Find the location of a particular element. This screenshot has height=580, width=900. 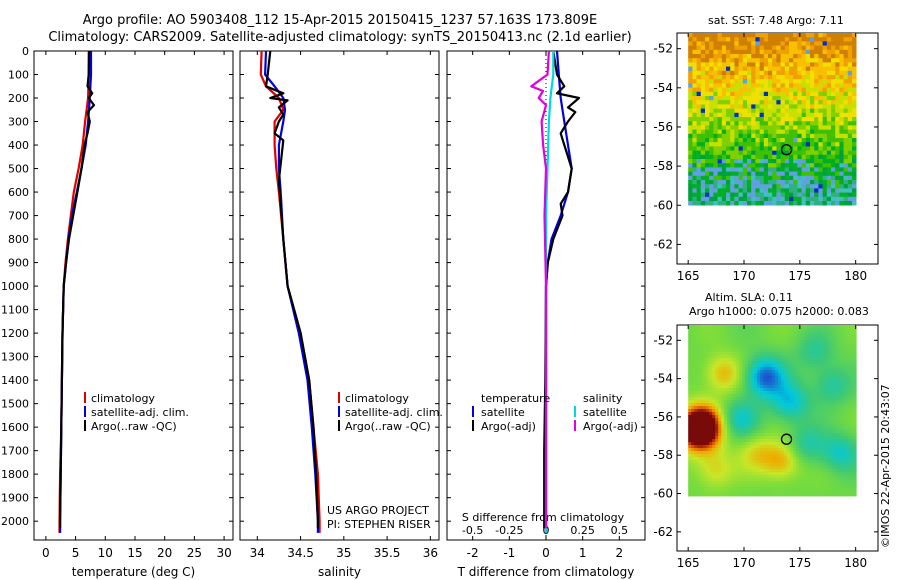

y-tick-label: 1400 is located at coordinates (15, 380).